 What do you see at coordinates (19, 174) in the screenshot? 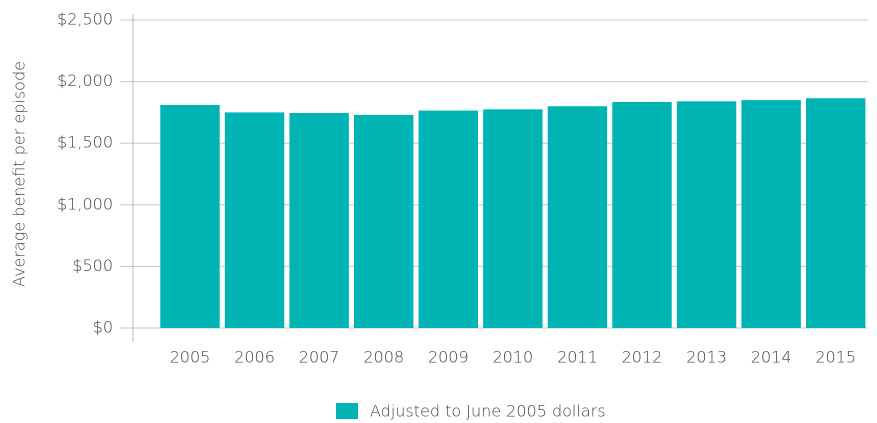
I see `y-axis-label: Average benefit per episode` at bounding box center [19, 174].